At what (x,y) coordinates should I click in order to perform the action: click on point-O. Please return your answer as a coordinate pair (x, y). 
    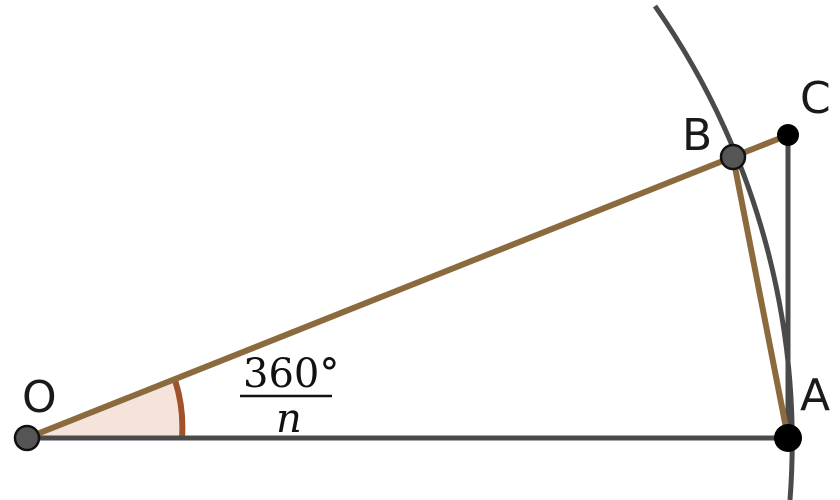
    Looking at the image, I should click on (27, 438).